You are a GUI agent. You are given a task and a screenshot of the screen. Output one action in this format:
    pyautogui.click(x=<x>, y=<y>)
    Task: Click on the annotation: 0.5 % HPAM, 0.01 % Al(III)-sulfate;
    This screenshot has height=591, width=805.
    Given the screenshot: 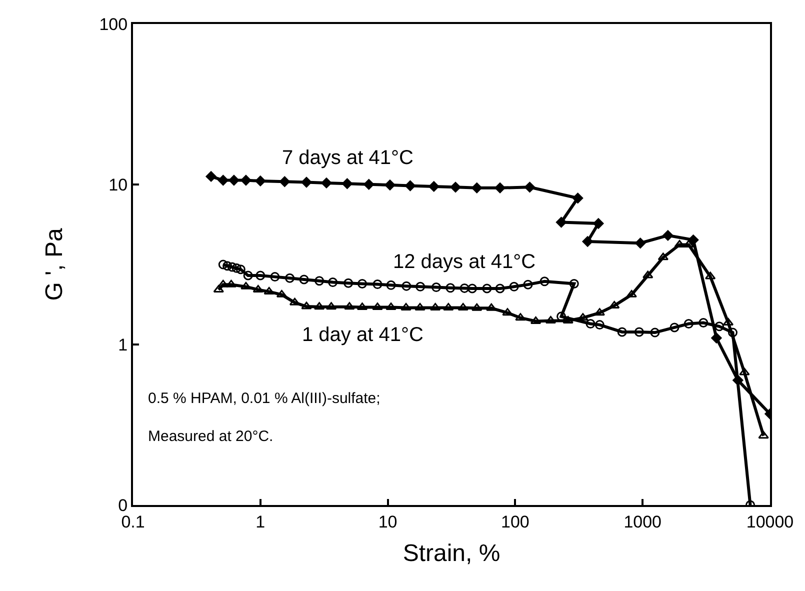 What is the action you would take?
    pyautogui.click(x=264, y=398)
    